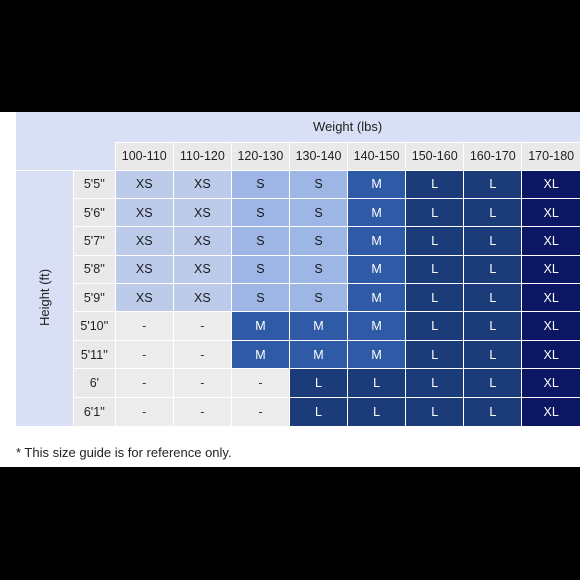  I want to click on table-row: 5'11'' - - M M M L L XL, so click(298, 354).